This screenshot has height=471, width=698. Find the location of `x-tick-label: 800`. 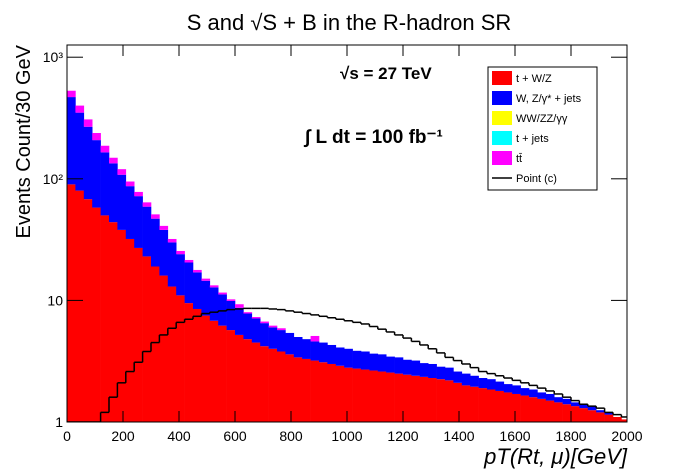

x-tick-label: 800 is located at coordinates (291, 436).